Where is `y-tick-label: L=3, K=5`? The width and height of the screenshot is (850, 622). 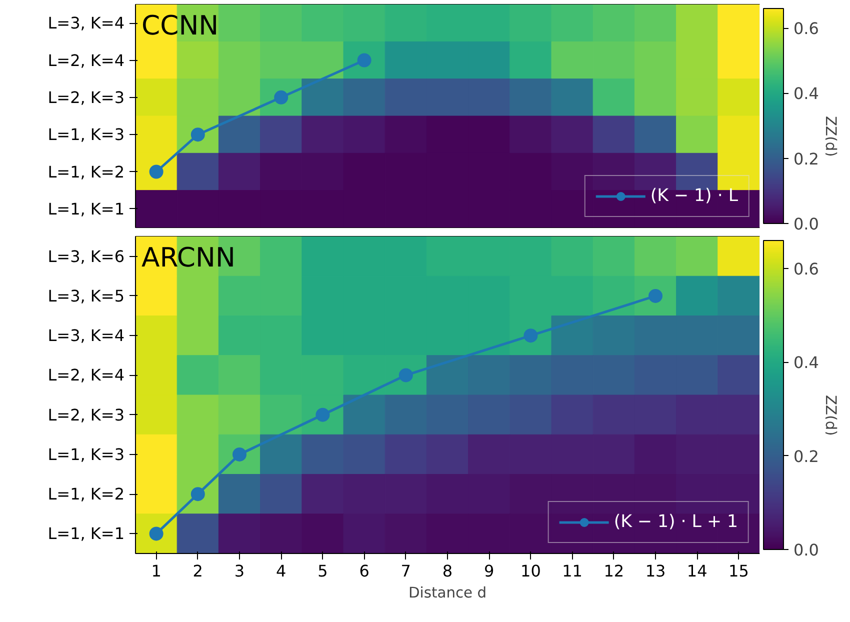 y-tick-label: L=3, K=5 is located at coordinates (86, 296).